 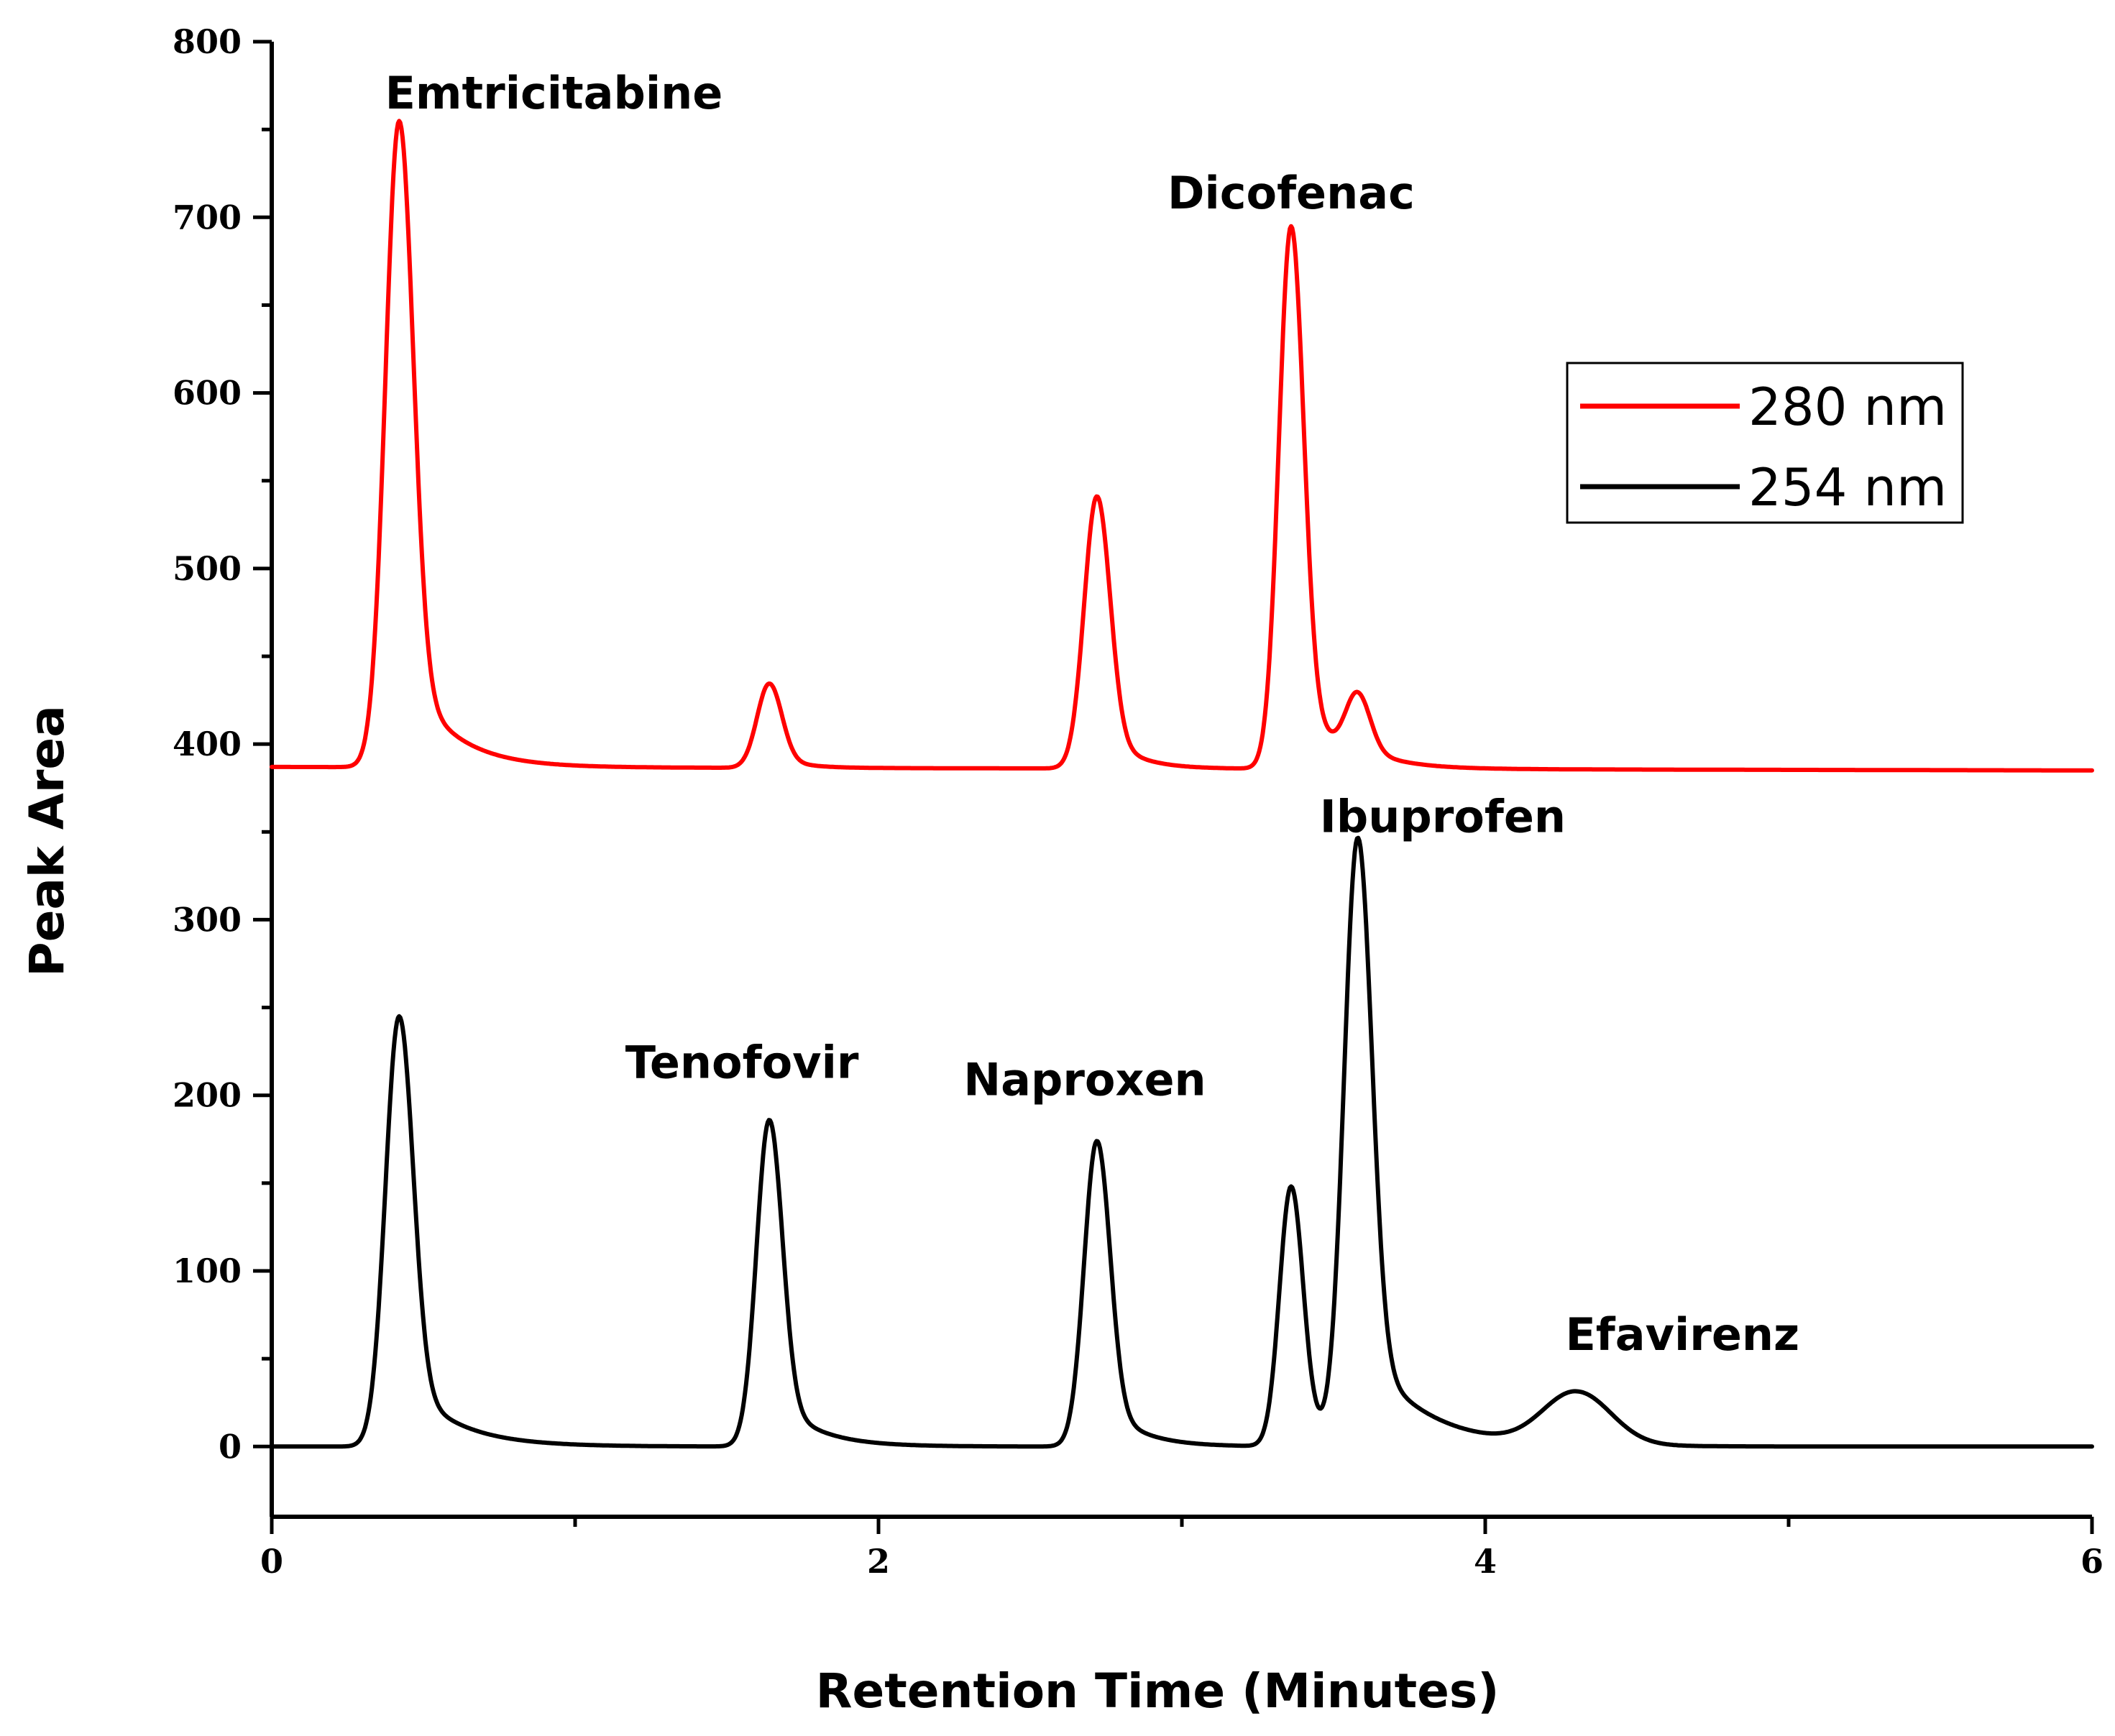 I want to click on x-tick-label: 0, so click(x=271, y=1561).